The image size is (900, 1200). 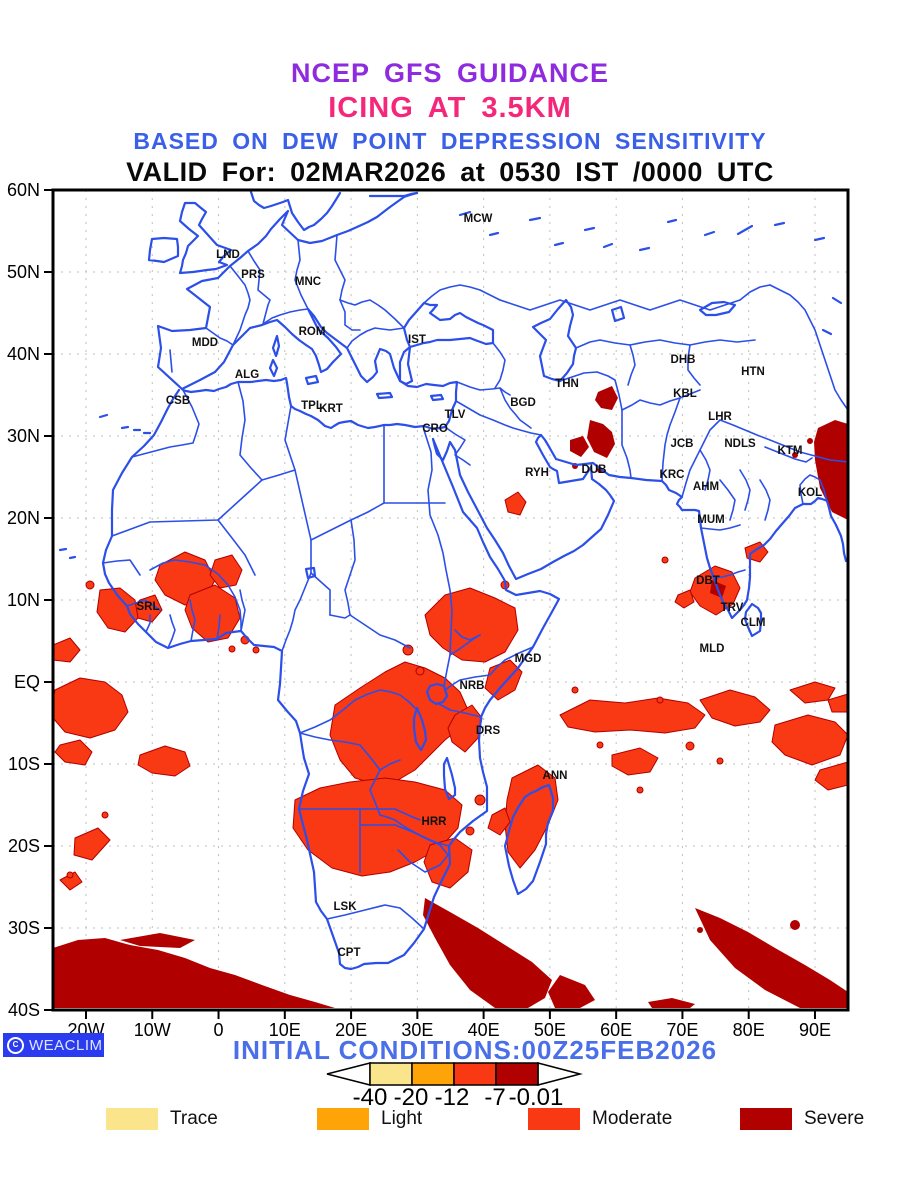 What do you see at coordinates (536, 1097) in the screenshot?
I see `colorbar-value: -0.01` at bounding box center [536, 1097].